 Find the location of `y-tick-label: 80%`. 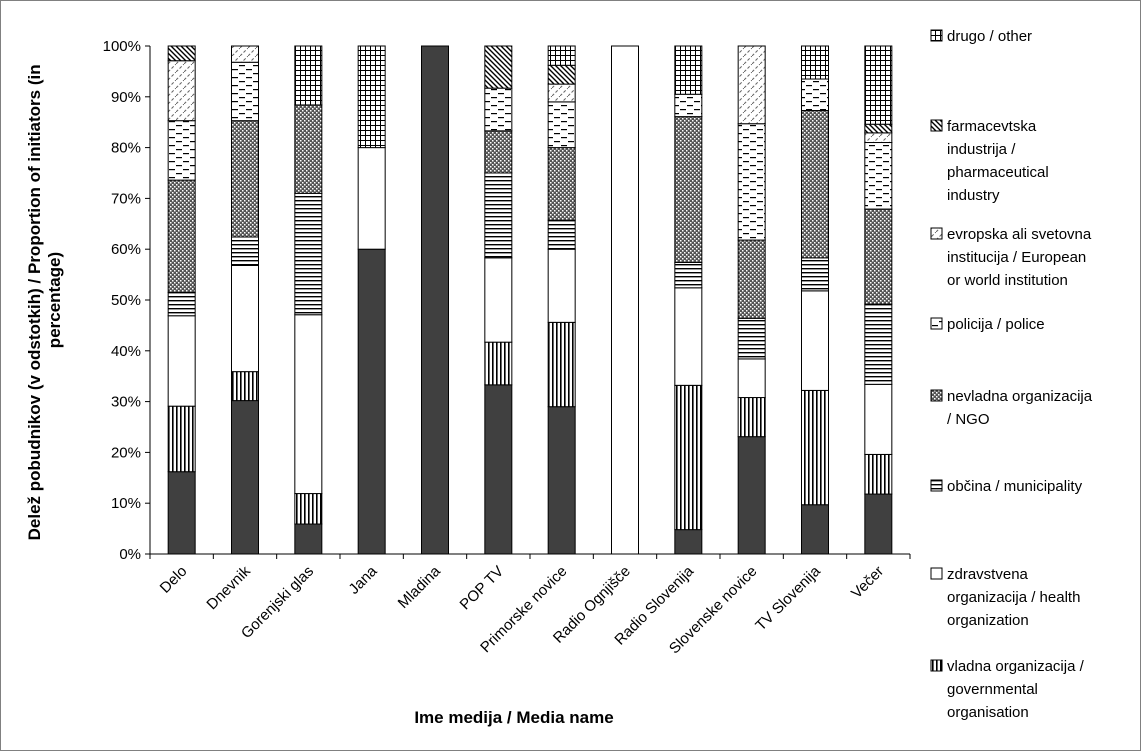

y-tick-label: 80% is located at coordinates (126, 148).